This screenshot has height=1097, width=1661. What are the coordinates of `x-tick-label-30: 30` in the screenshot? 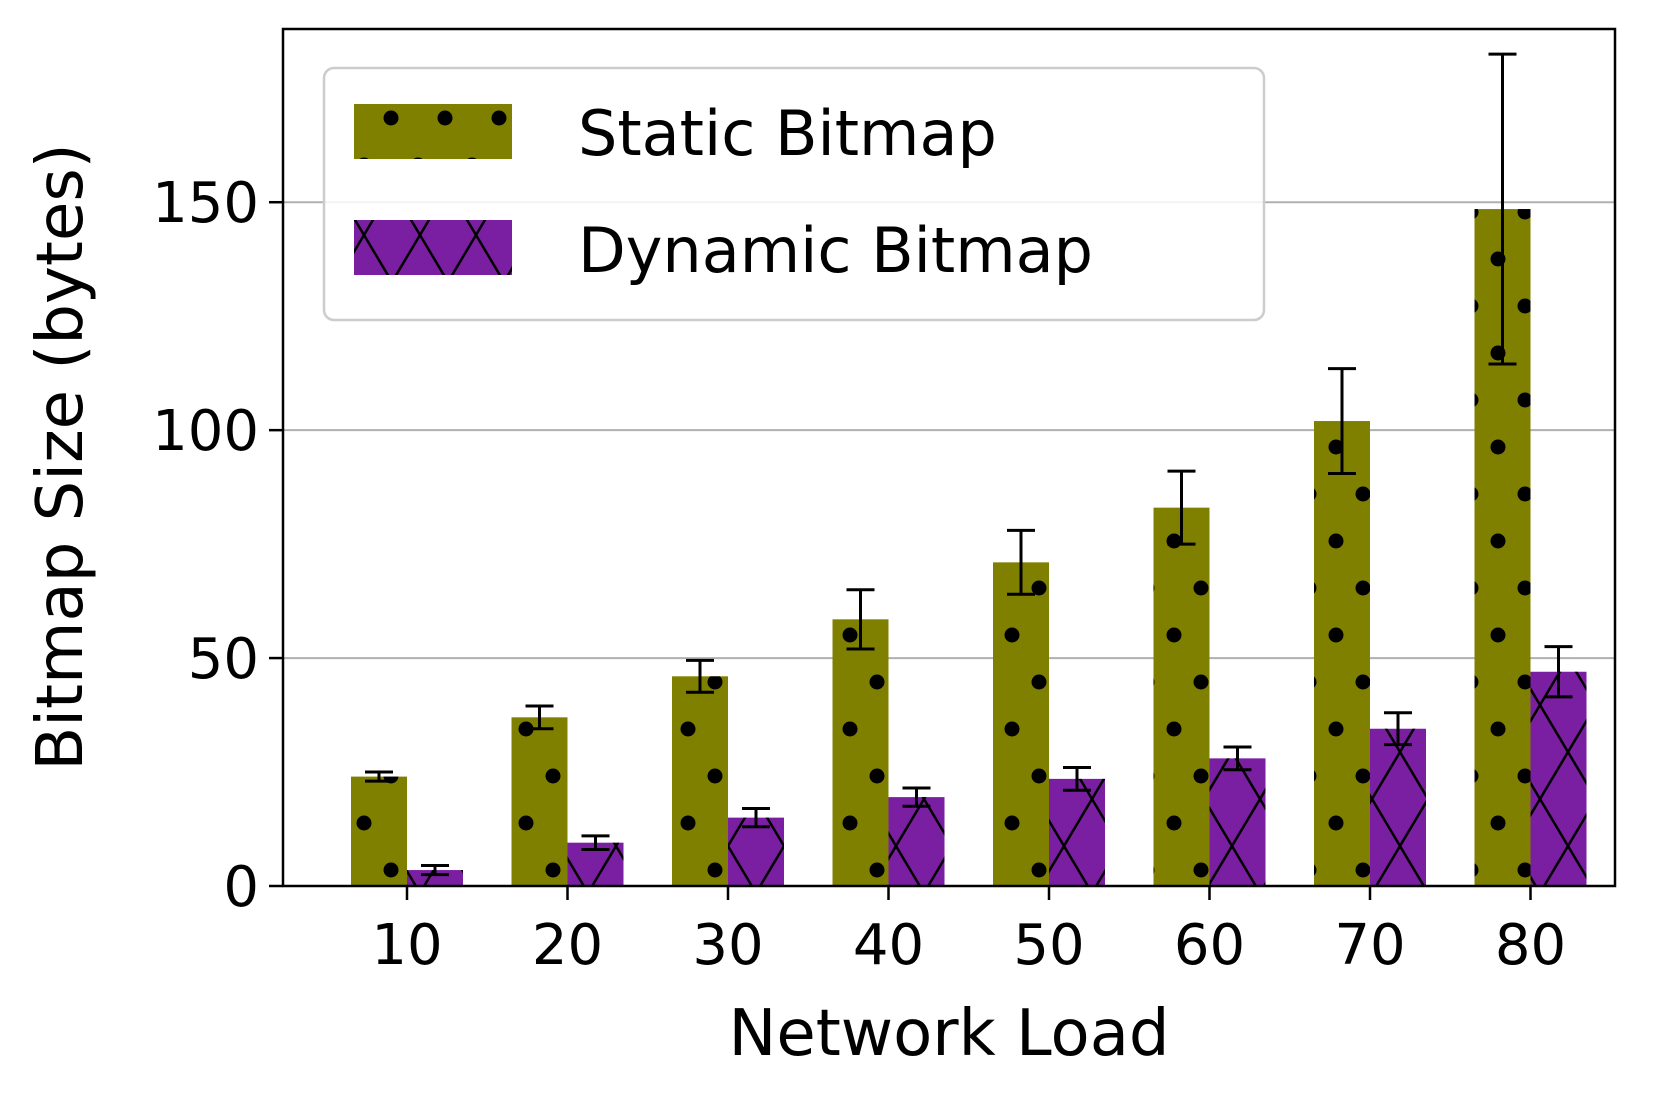 It's located at (727, 945).